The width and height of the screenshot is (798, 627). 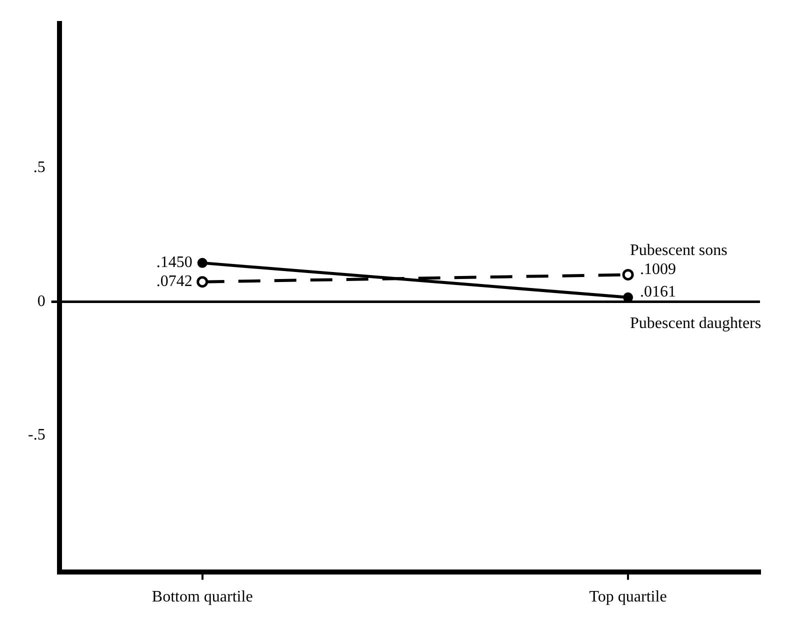 What do you see at coordinates (174, 281) in the screenshot?
I see `data-label: .0742` at bounding box center [174, 281].